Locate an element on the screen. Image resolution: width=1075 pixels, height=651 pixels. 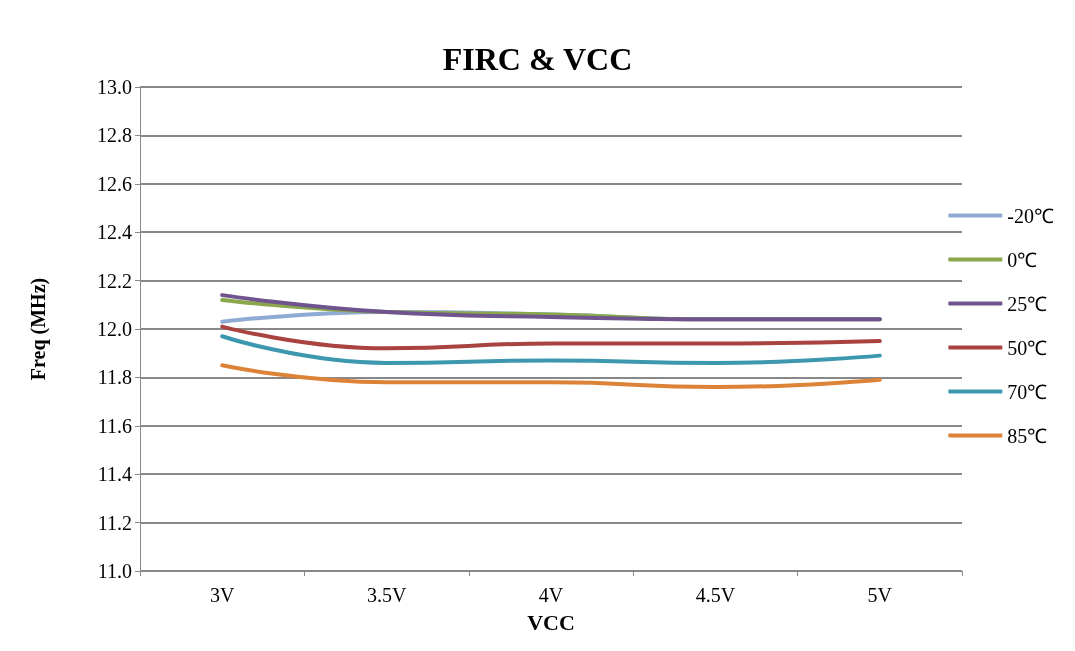
y-tick-label: 11.0 is located at coordinates (114, 571).